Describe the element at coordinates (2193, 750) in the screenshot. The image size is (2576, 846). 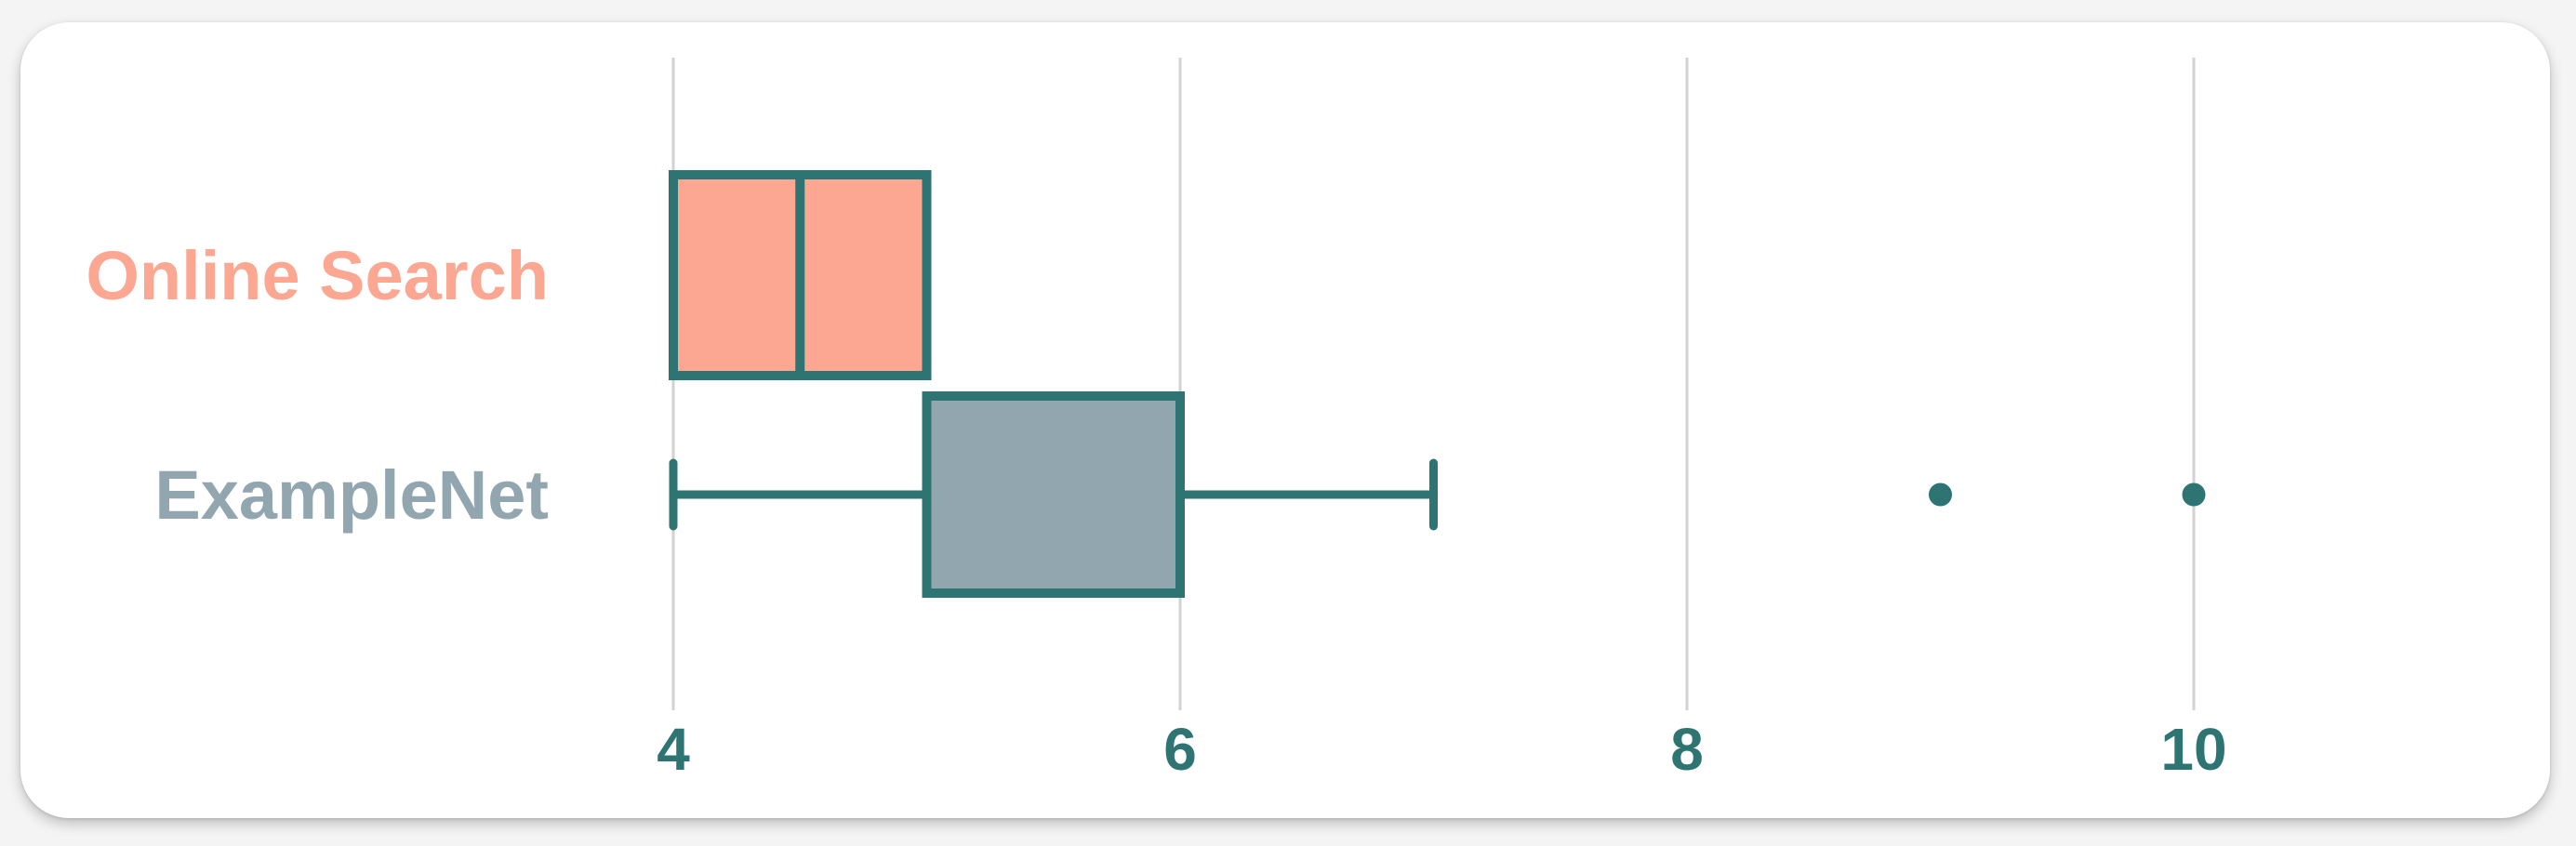
I see `x-tick-label-10: 10` at that location.